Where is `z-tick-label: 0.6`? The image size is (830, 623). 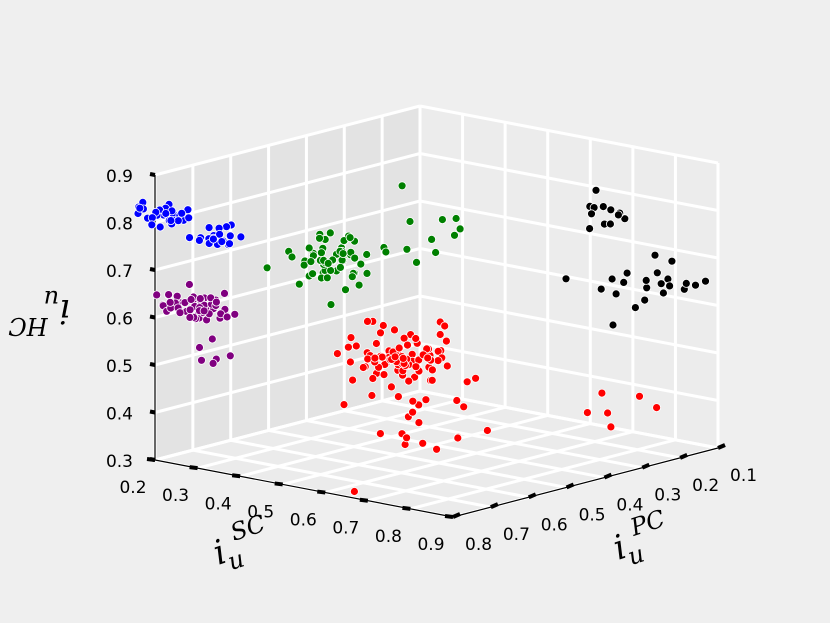 z-tick-label: 0.6 is located at coordinates (119, 320).